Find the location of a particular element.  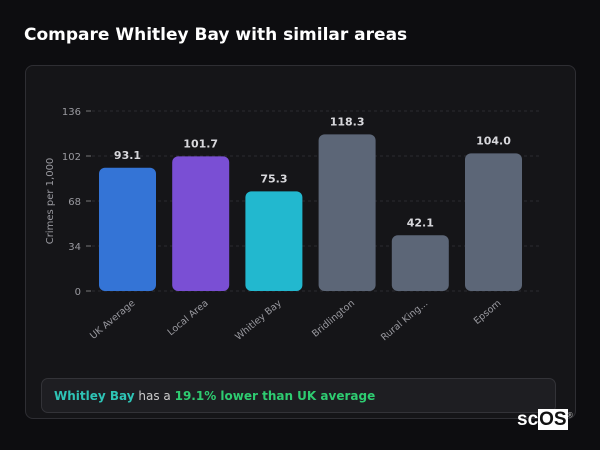

x-tick-label: Local Area is located at coordinates (188, 318).